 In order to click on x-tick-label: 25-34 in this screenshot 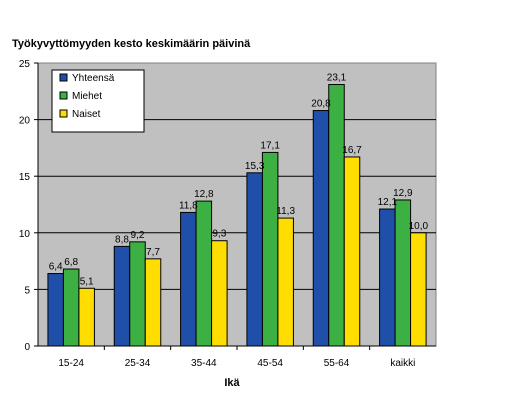, I will do `click(138, 363)`.